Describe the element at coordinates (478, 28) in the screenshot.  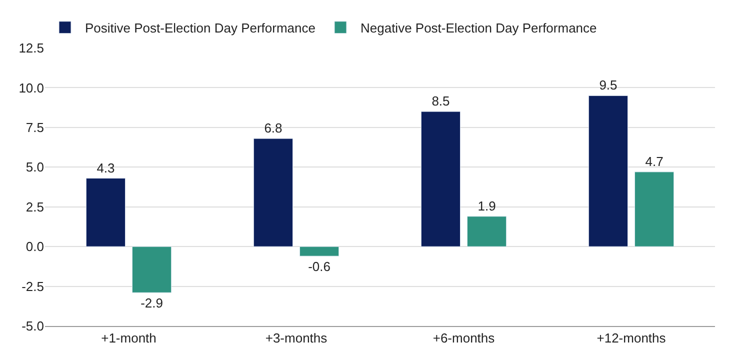
I see `legend-label: Negative Post-Election Day Performance` at that location.